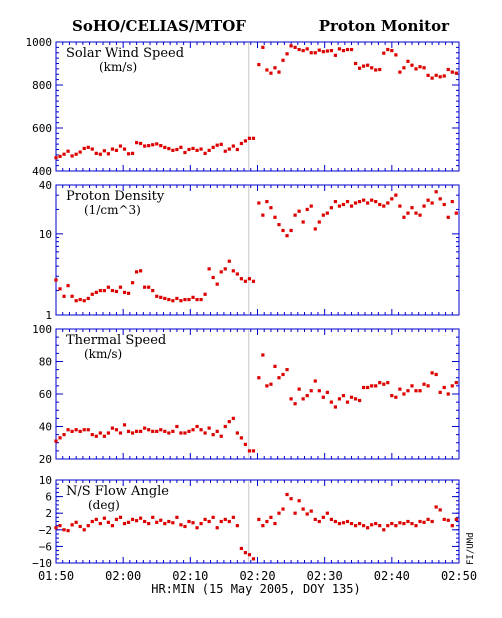 The width and height of the screenshot is (502, 618). I want to click on header-right-title: Proton Monitor, so click(384, 26).